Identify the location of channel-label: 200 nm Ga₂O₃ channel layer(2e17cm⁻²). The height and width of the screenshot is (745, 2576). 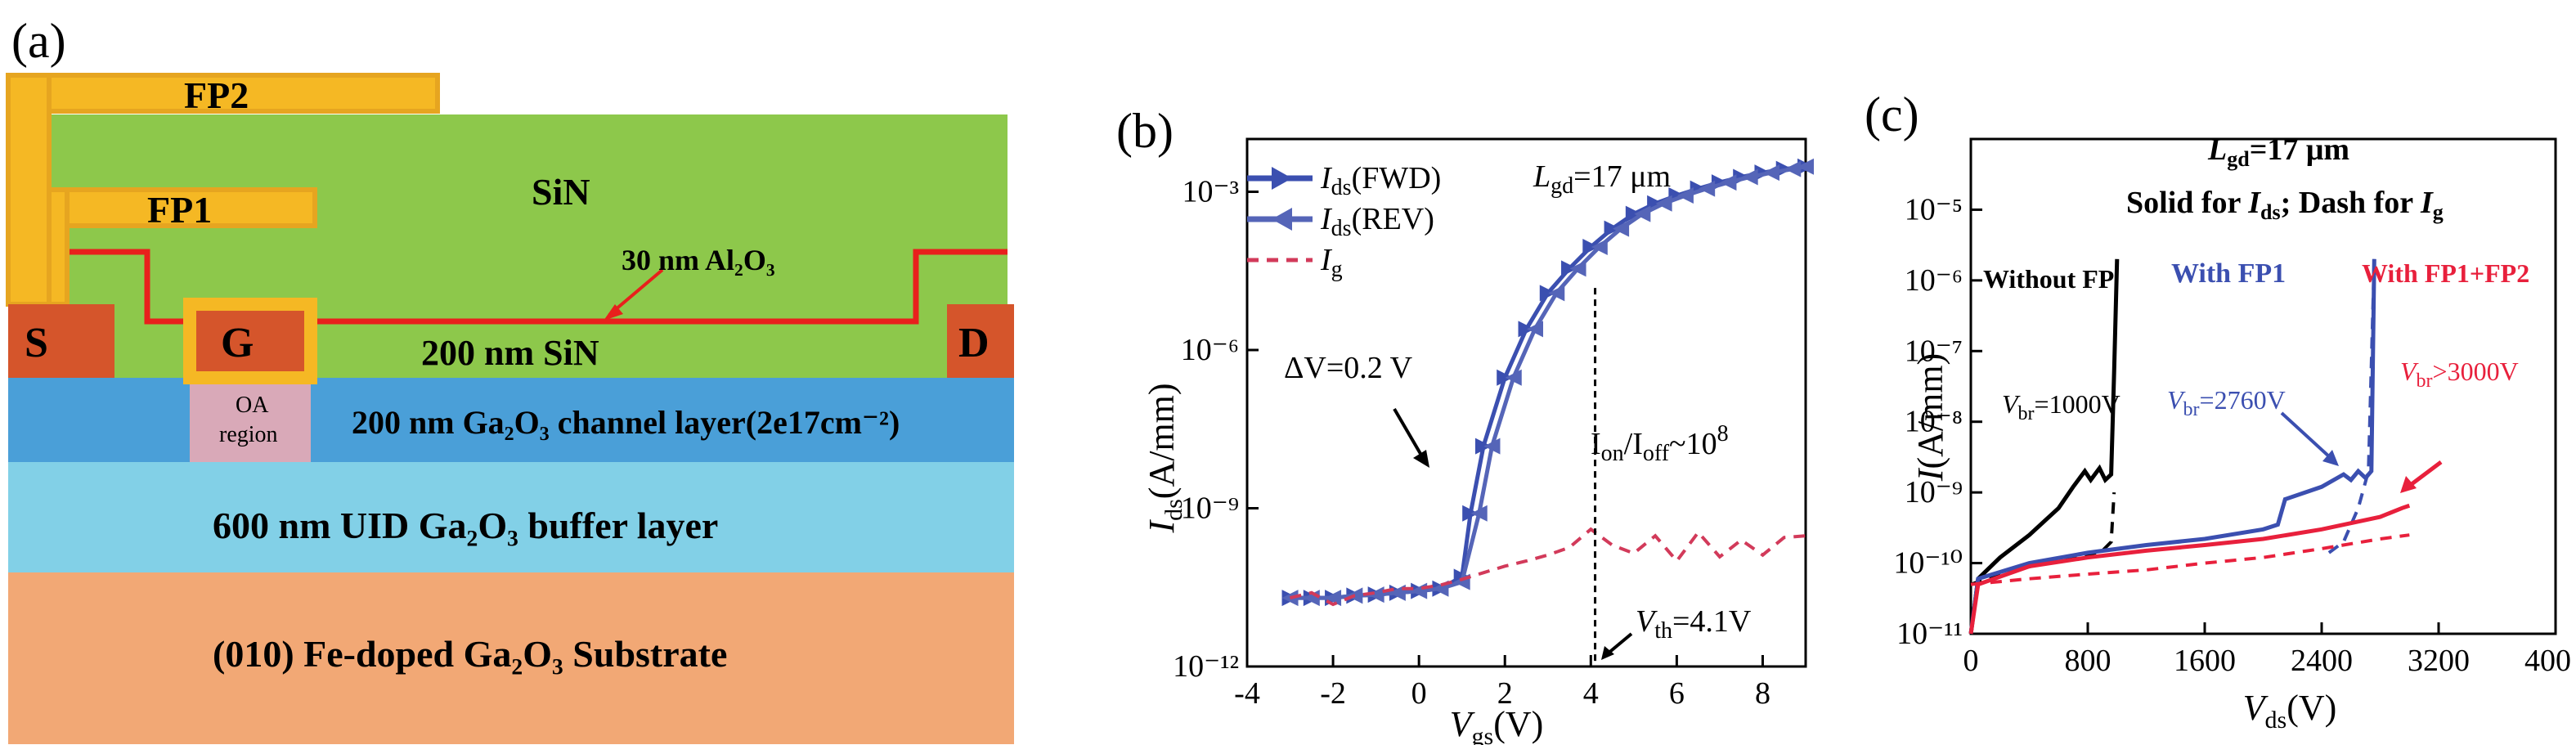
(626, 422).